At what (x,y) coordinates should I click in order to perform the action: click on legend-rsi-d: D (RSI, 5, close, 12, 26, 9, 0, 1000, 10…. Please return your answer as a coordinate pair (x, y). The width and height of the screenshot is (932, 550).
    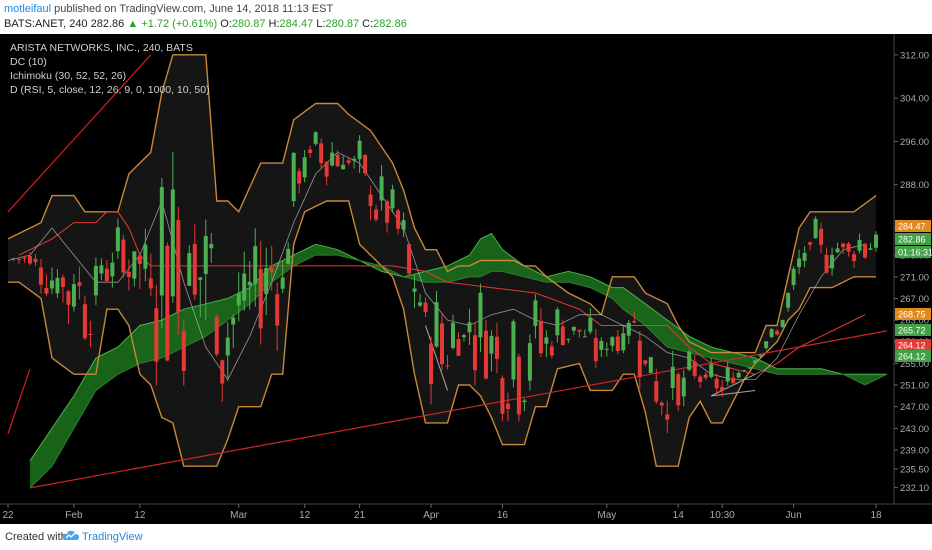
    Looking at the image, I should click on (110, 90).